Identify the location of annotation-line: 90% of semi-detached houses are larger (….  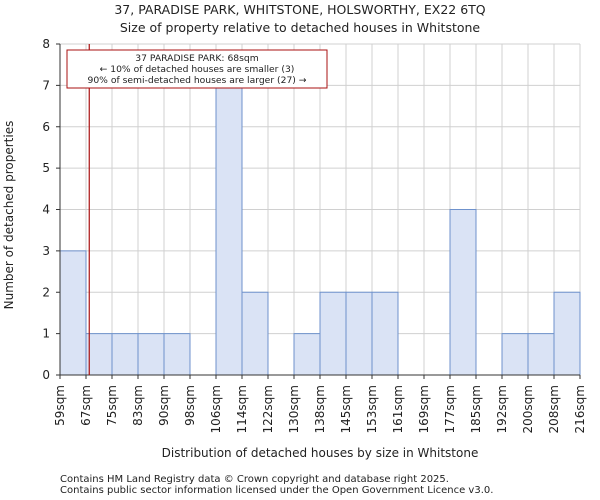
(196, 80).